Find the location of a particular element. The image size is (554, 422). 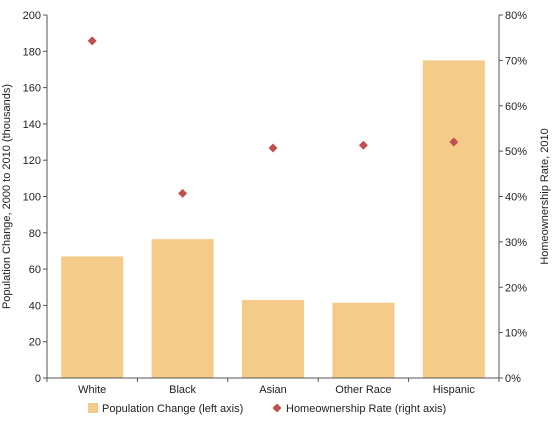

left-tick-label: 80 is located at coordinates (35, 234).